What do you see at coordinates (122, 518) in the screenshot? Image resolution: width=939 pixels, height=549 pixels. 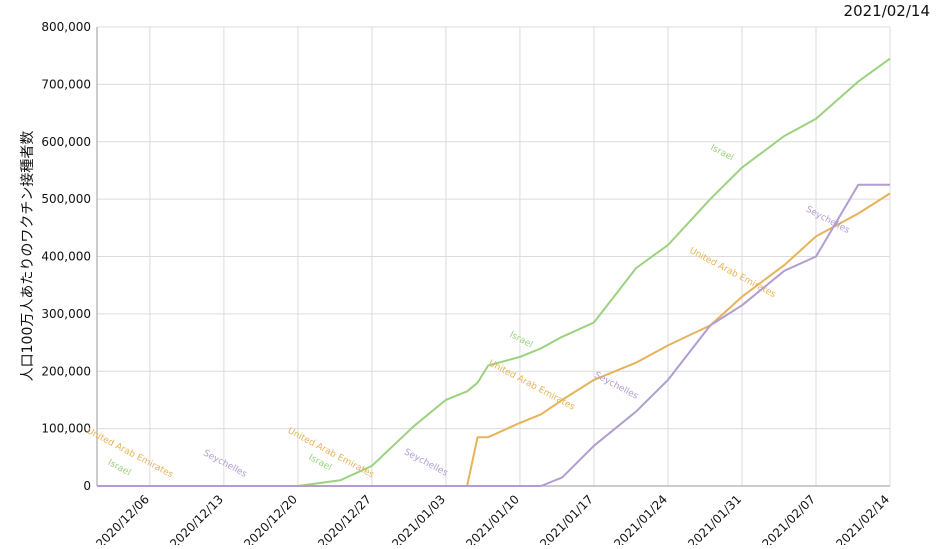 I see `x-tick-label: 2020/12/06` at bounding box center [122, 518].